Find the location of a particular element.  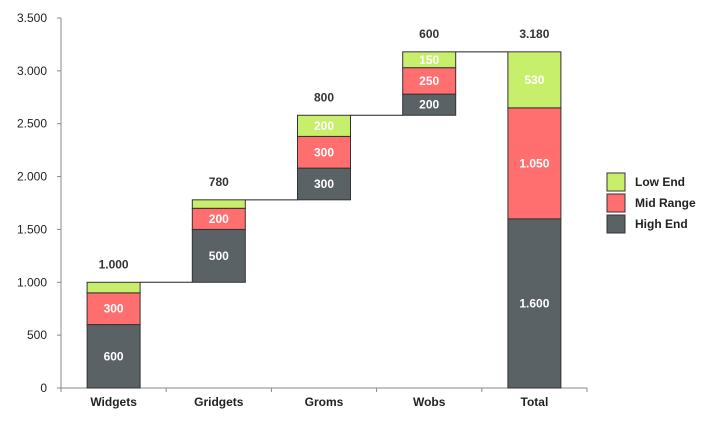

legend-label: High End is located at coordinates (661, 224).